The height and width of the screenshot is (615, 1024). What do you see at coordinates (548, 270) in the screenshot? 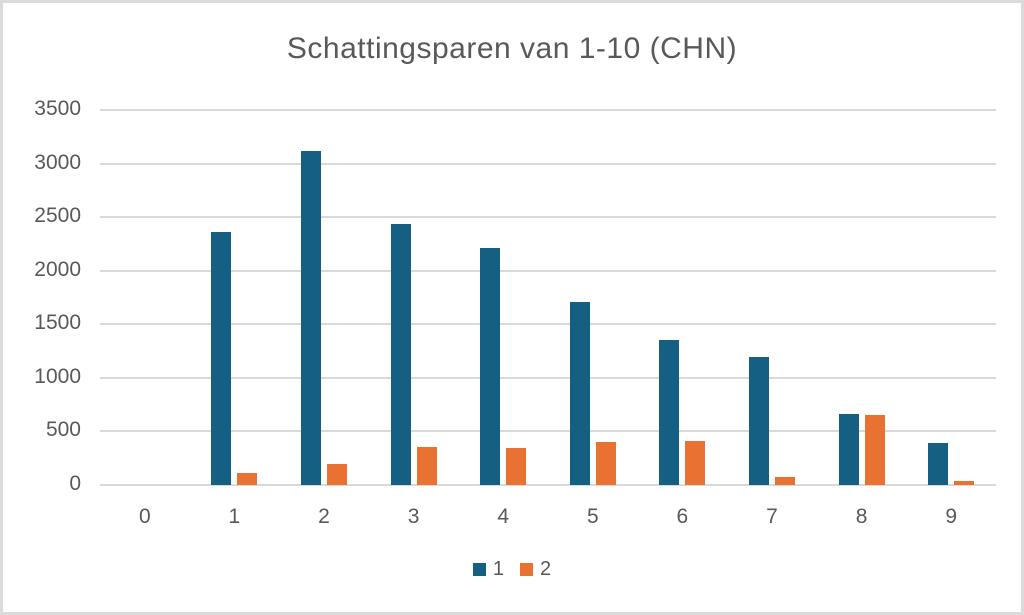
I see `gridline-2000` at bounding box center [548, 270].